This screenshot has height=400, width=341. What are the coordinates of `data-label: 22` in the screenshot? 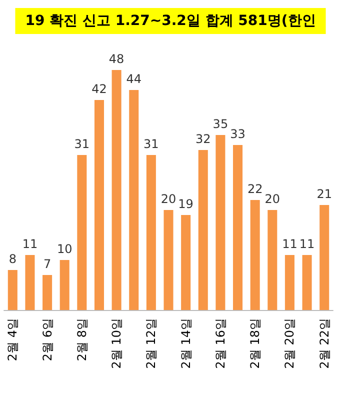 It's located at (255, 189).